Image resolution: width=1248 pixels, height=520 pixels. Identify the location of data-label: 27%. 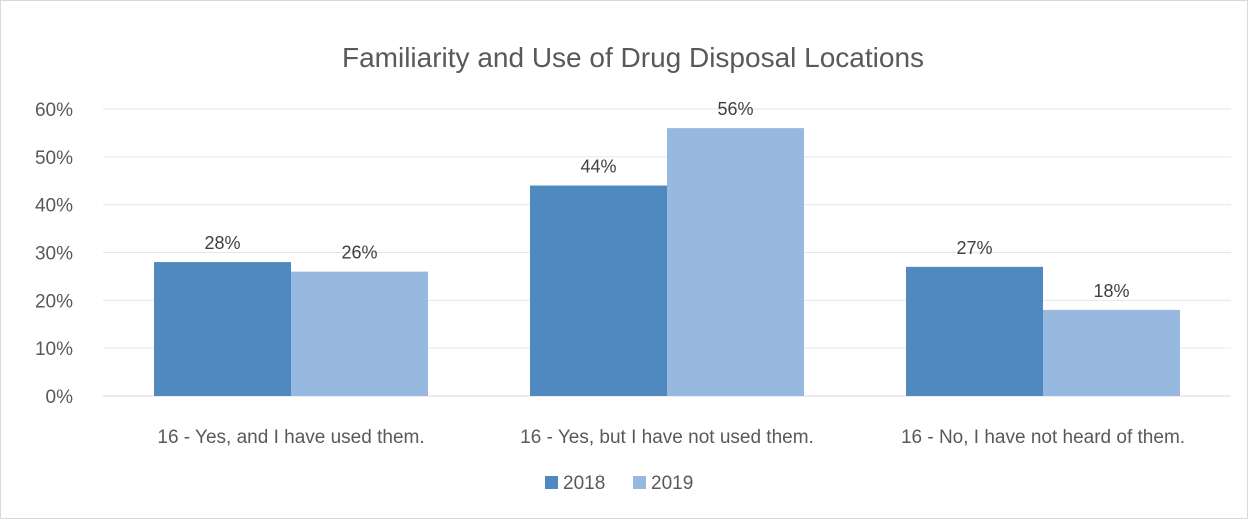
(974, 248).